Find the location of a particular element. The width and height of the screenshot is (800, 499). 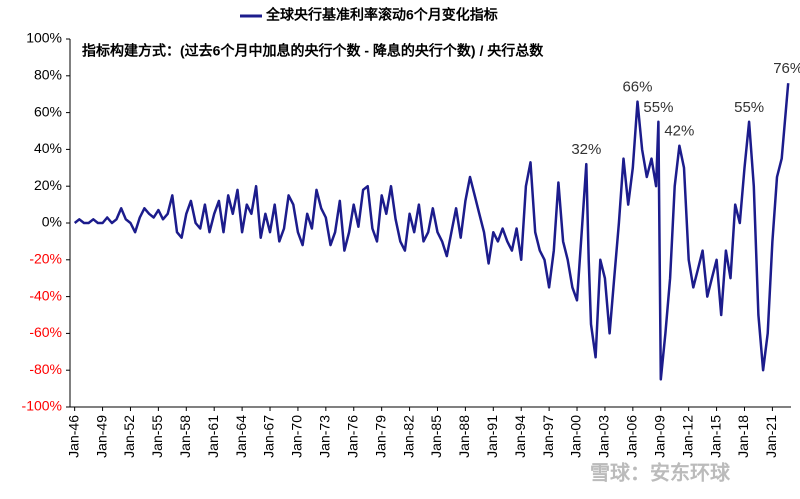

y-tick-label: 0% is located at coordinates (52, 222).